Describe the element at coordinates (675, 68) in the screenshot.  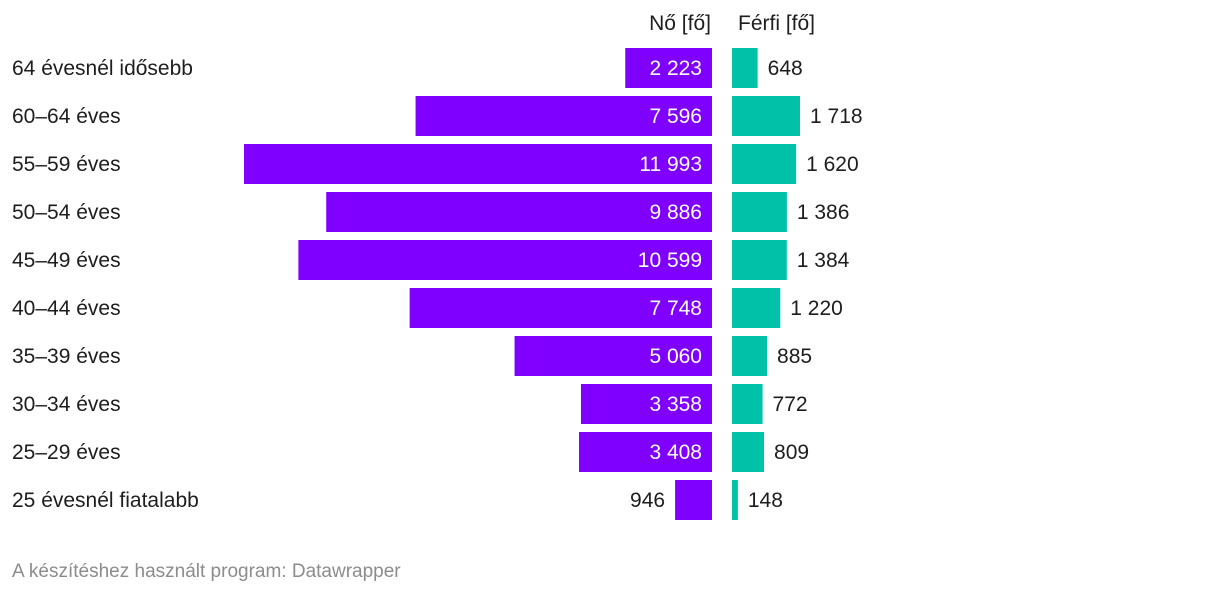
I see `value-label-female: 2 223` at that location.